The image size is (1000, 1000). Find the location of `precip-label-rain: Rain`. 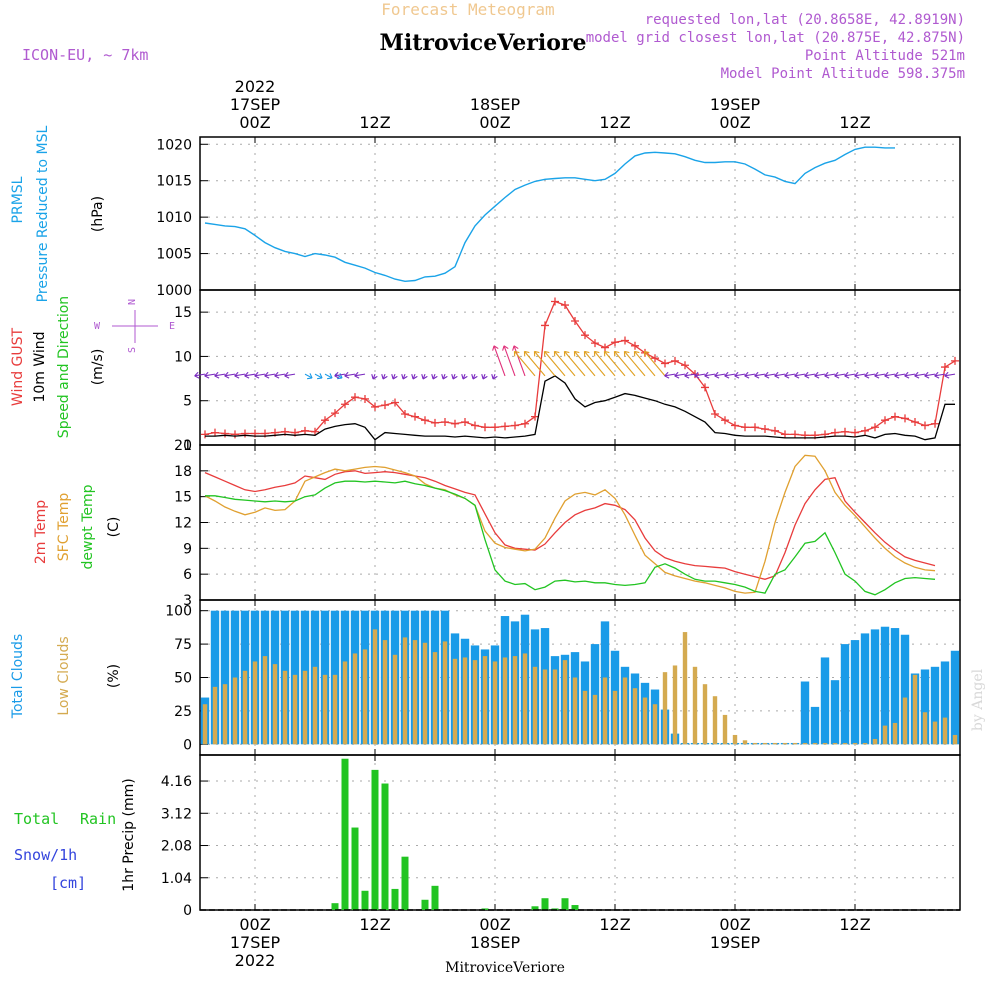

precip-label-rain: Rain is located at coordinates (98, 819).